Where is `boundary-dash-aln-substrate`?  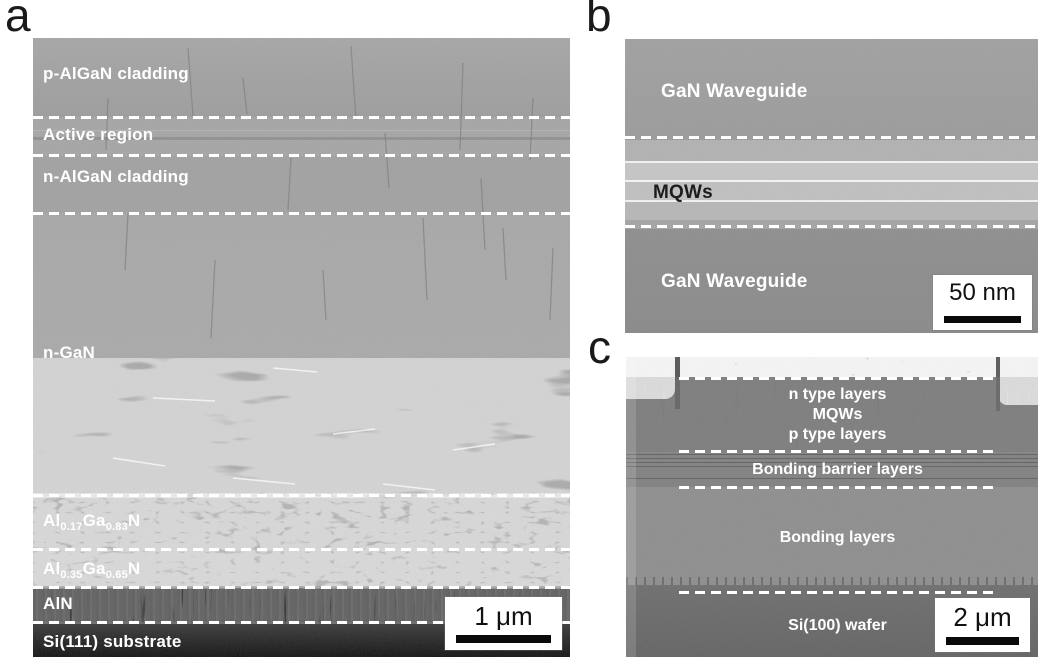 boundary-dash-aln-substrate is located at coordinates (301, 622).